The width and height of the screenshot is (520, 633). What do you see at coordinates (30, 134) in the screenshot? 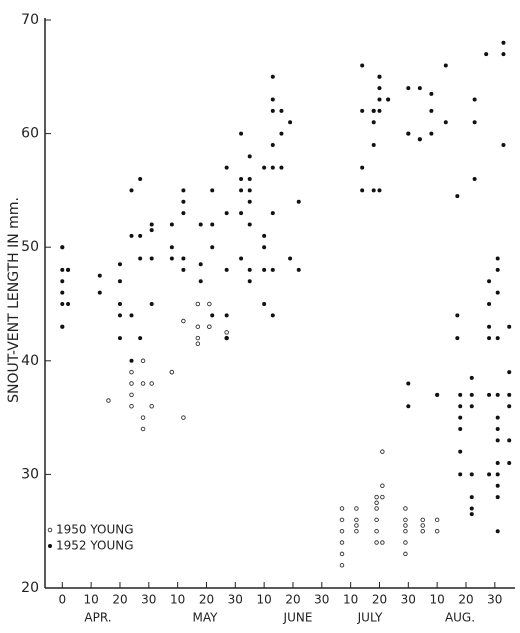
I see `y-tick-label: 60` at bounding box center [30, 134].